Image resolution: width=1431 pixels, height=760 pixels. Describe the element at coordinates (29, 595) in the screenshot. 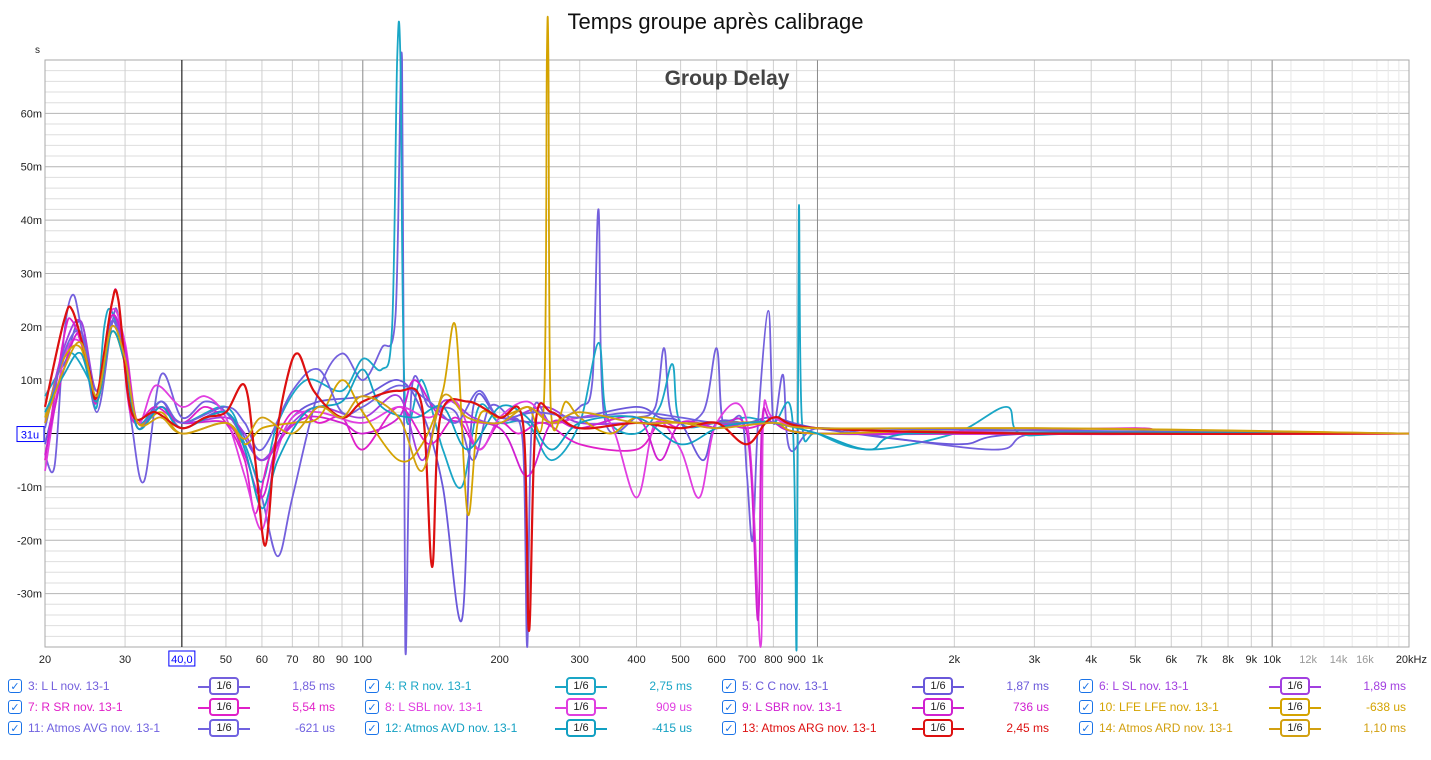

I see `y-tick-label: -30m` at that location.